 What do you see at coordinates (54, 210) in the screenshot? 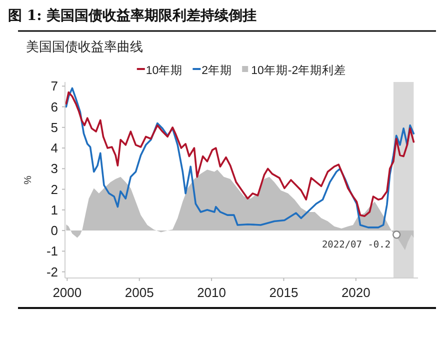
I see `y-tick-label: 1` at bounding box center [54, 210].